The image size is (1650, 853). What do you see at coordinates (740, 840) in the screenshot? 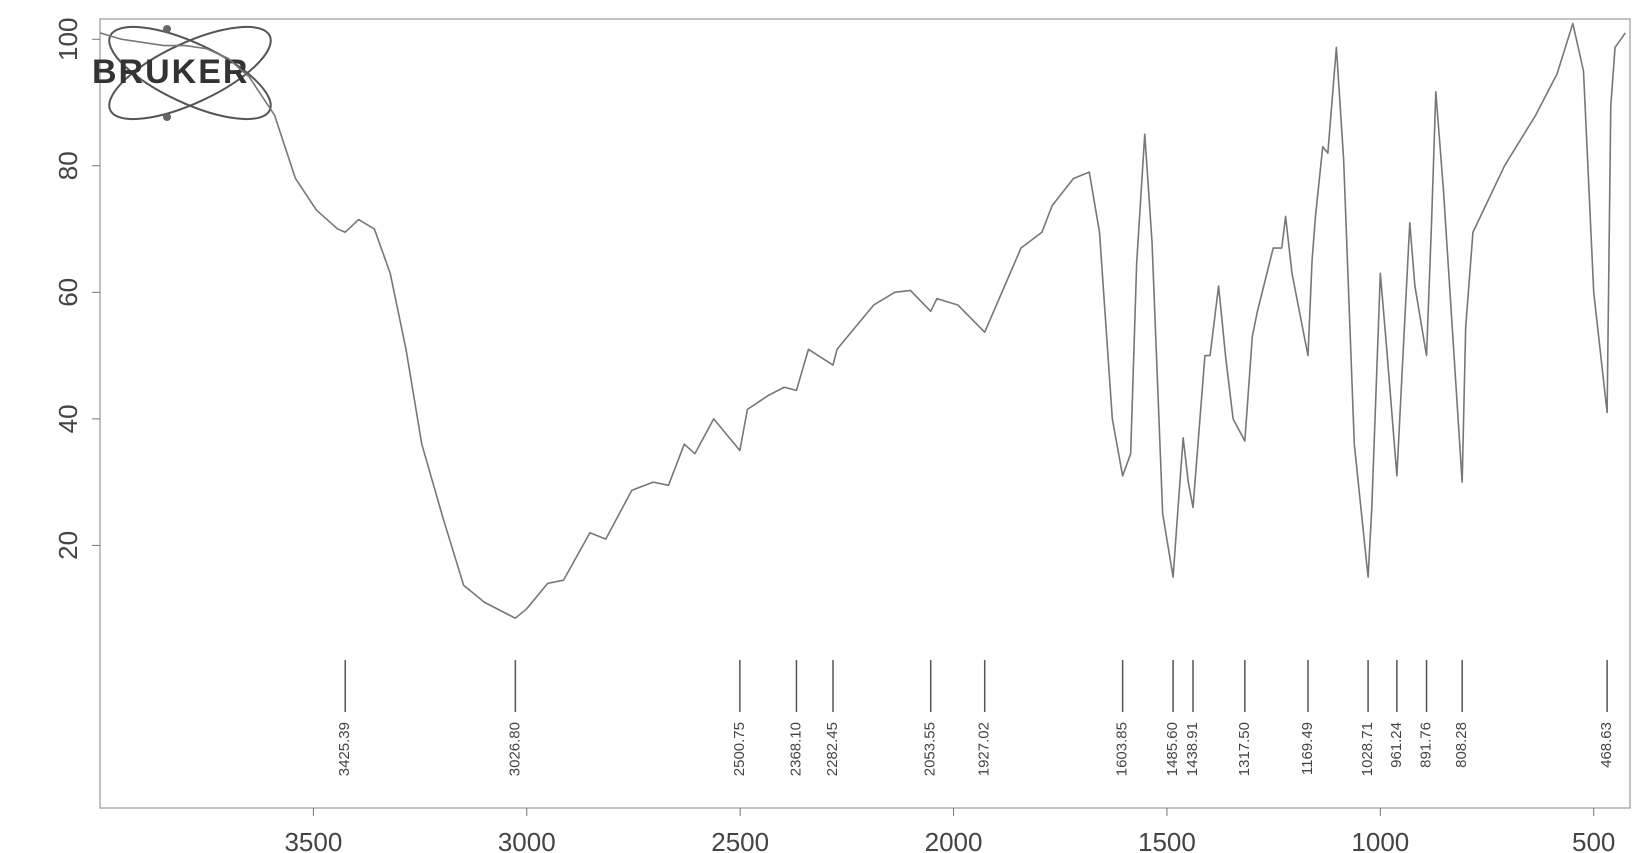
I see `x-tick-label: 2500` at bounding box center [740, 840].